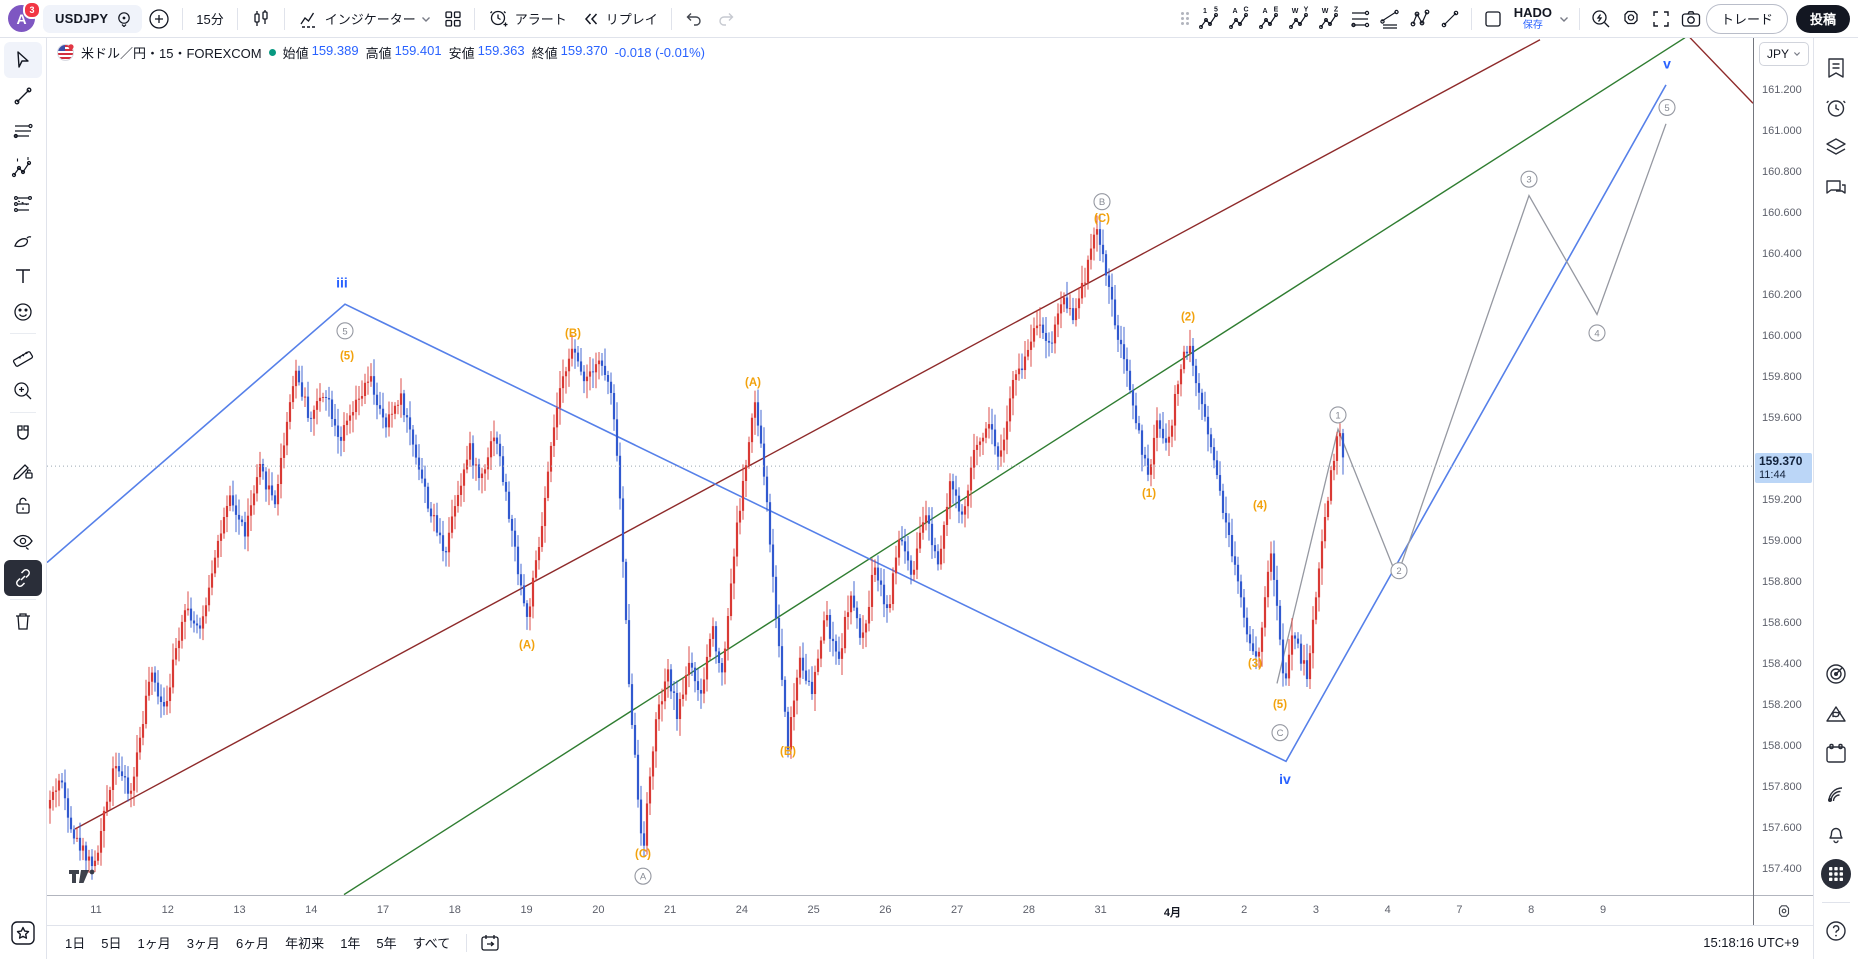  I want to click on interval-button: 15分, so click(209, 19).